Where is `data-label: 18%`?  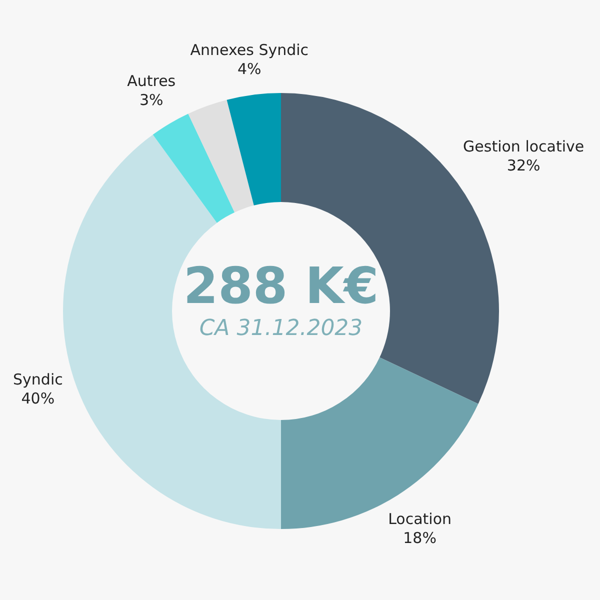
data-label: 18% is located at coordinates (419, 538).